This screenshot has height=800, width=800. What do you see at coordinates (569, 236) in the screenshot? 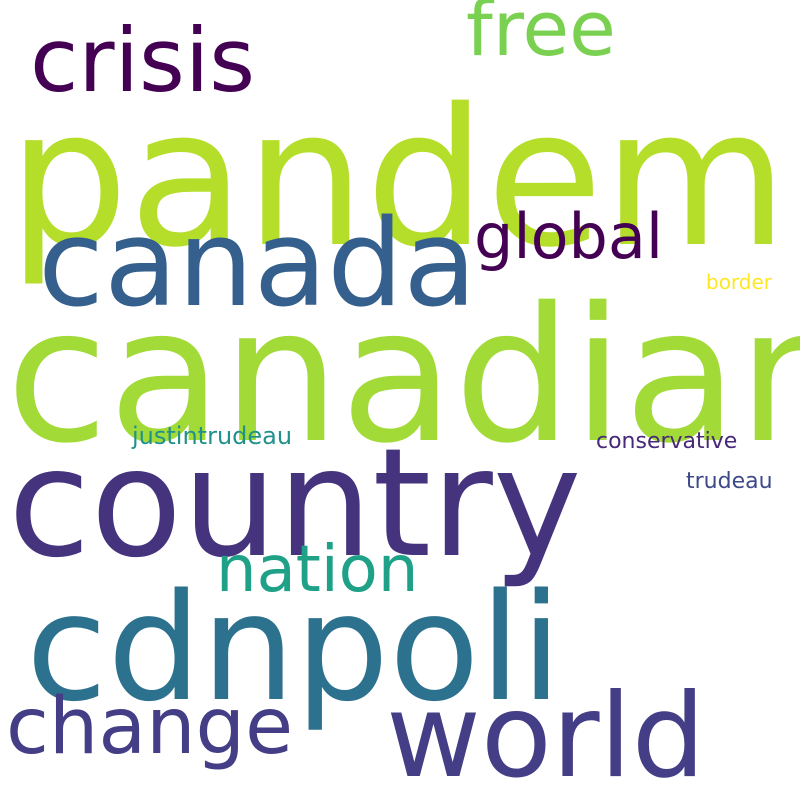
I see `word-global: global` at bounding box center [569, 236].